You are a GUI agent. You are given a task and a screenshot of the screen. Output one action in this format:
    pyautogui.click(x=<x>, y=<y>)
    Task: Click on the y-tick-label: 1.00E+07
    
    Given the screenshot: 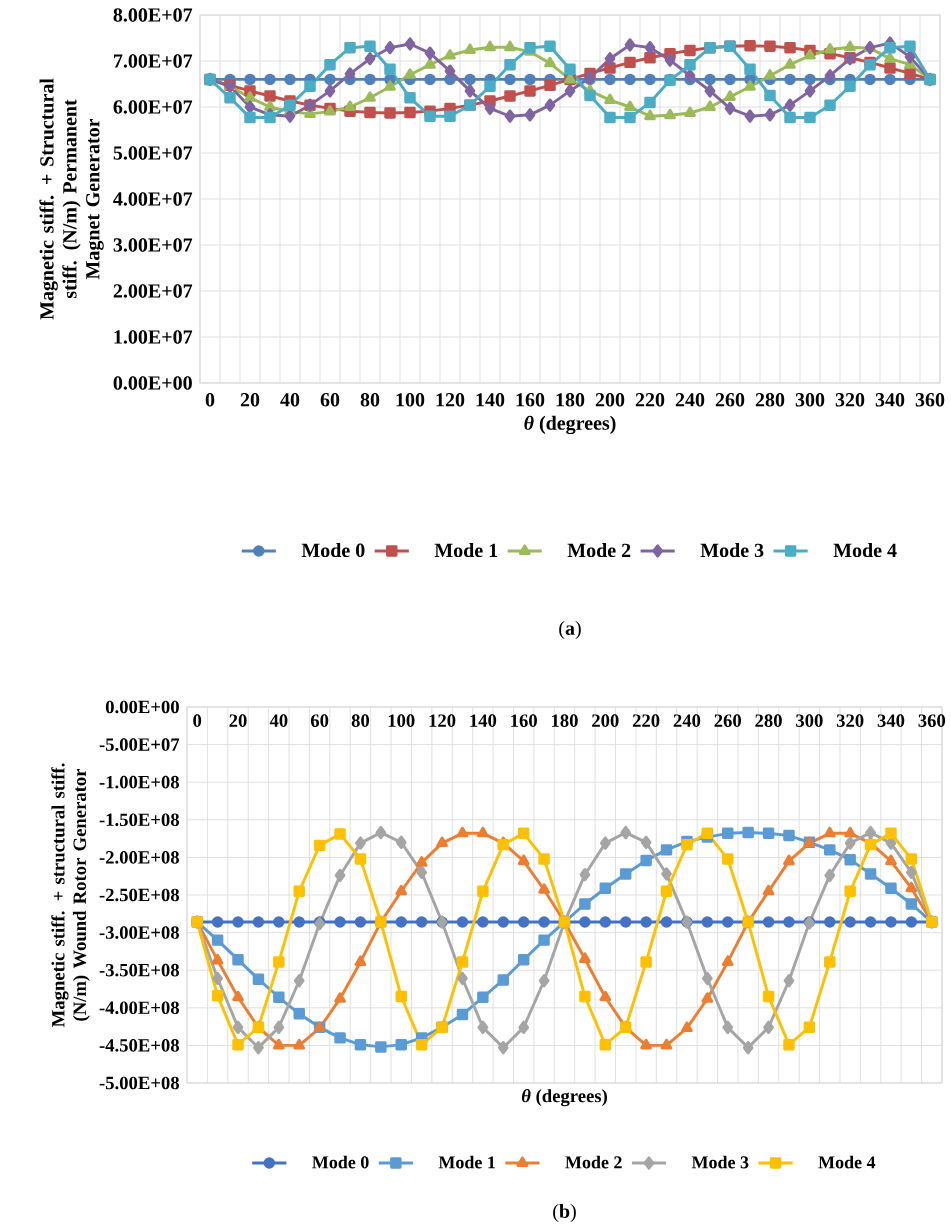 What is the action you would take?
    pyautogui.click(x=153, y=337)
    